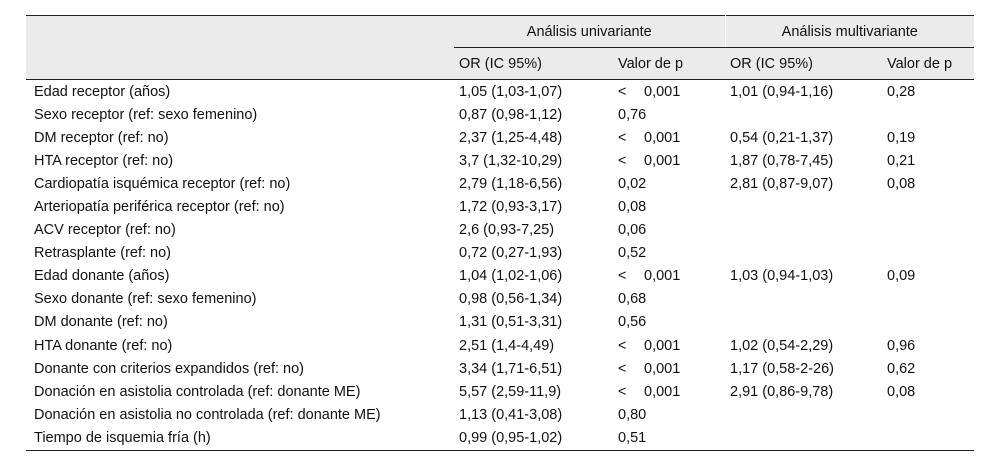  I want to click on header-empty-cell, so click(240, 31).